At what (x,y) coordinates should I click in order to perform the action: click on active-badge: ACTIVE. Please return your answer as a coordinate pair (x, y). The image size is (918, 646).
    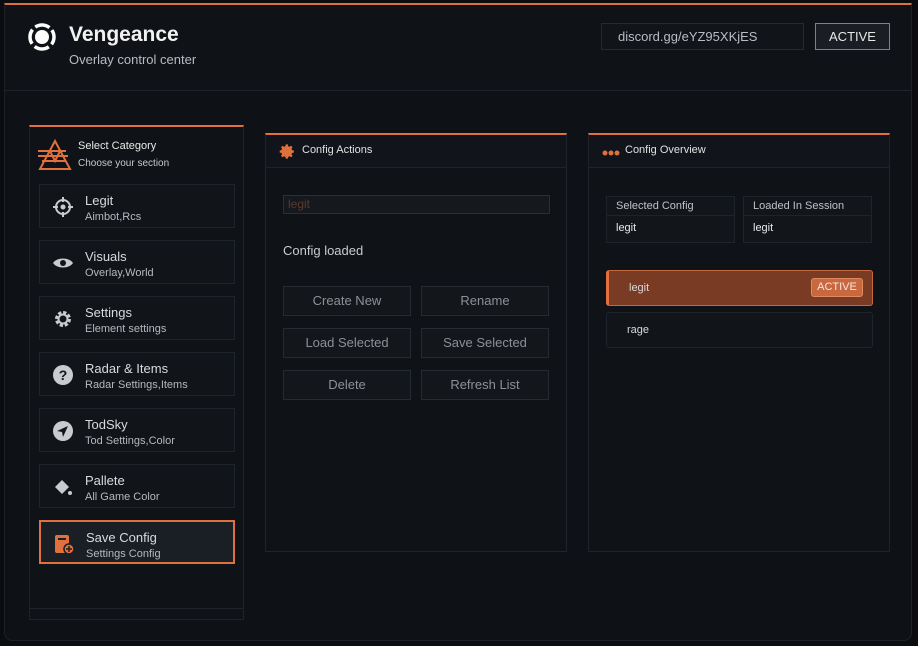
    Looking at the image, I should click on (837, 287).